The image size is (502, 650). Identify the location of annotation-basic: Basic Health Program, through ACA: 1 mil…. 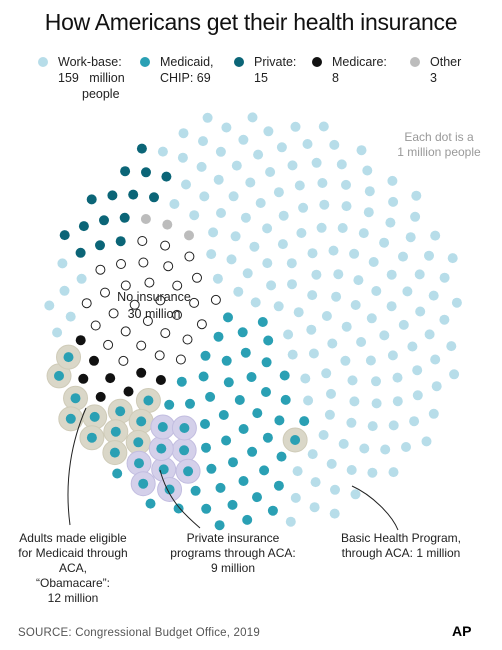
(401, 546).